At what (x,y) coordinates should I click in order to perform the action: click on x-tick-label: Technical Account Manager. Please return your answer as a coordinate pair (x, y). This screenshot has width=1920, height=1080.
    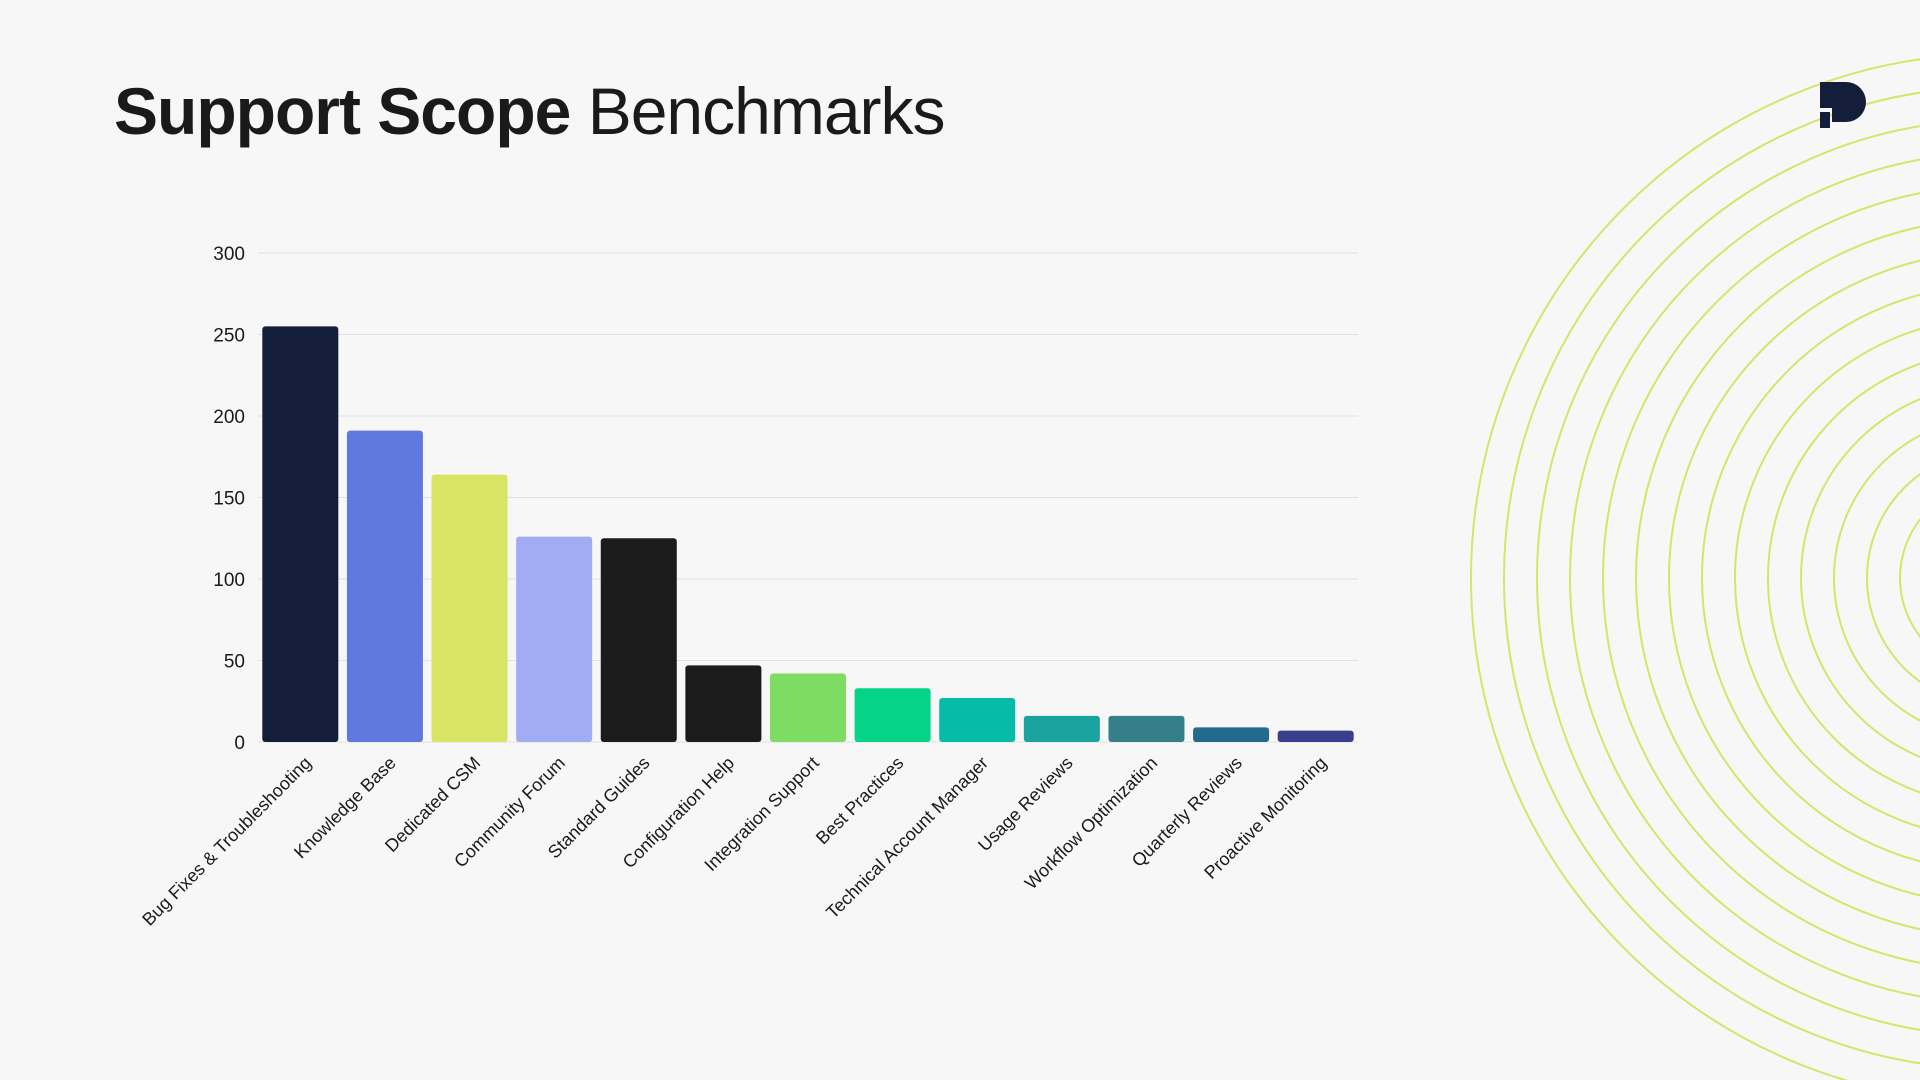
    Looking at the image, I should click on (907, 838).